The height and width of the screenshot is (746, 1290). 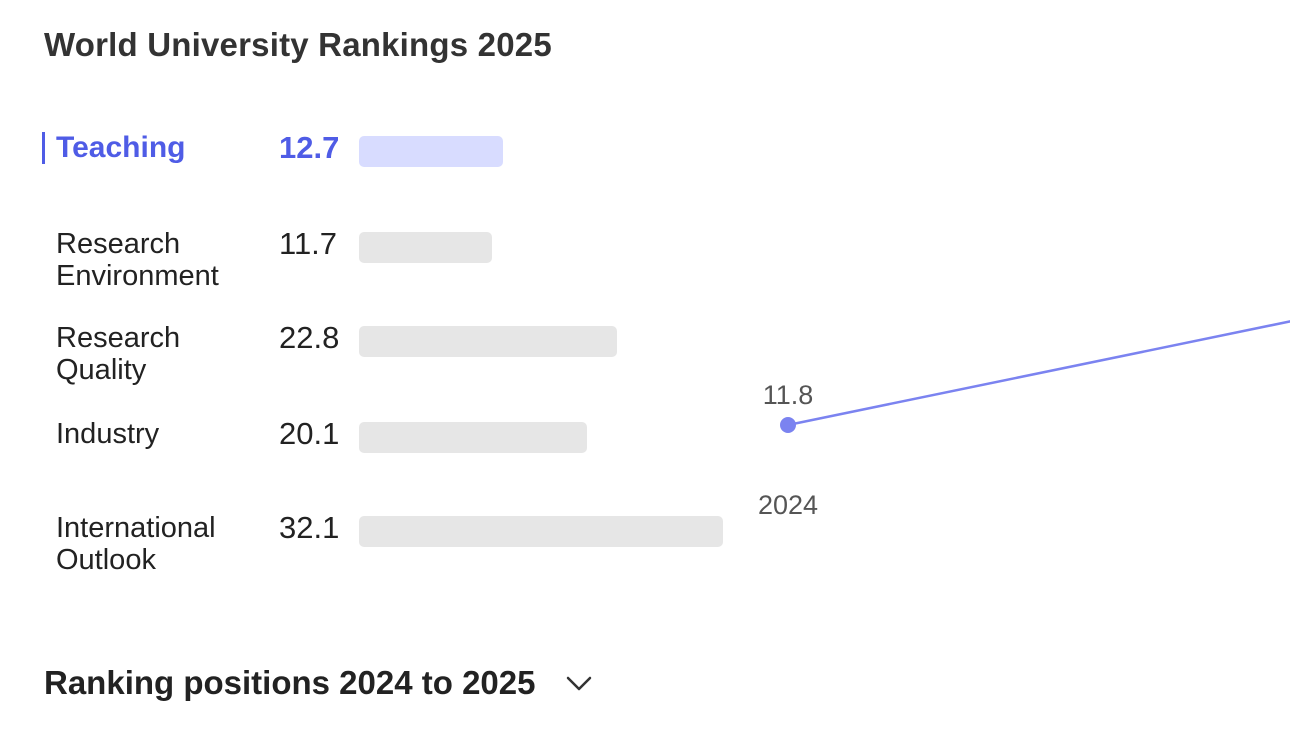 I want to click on metric-label: Research Quality, so click(x=118, y=354).